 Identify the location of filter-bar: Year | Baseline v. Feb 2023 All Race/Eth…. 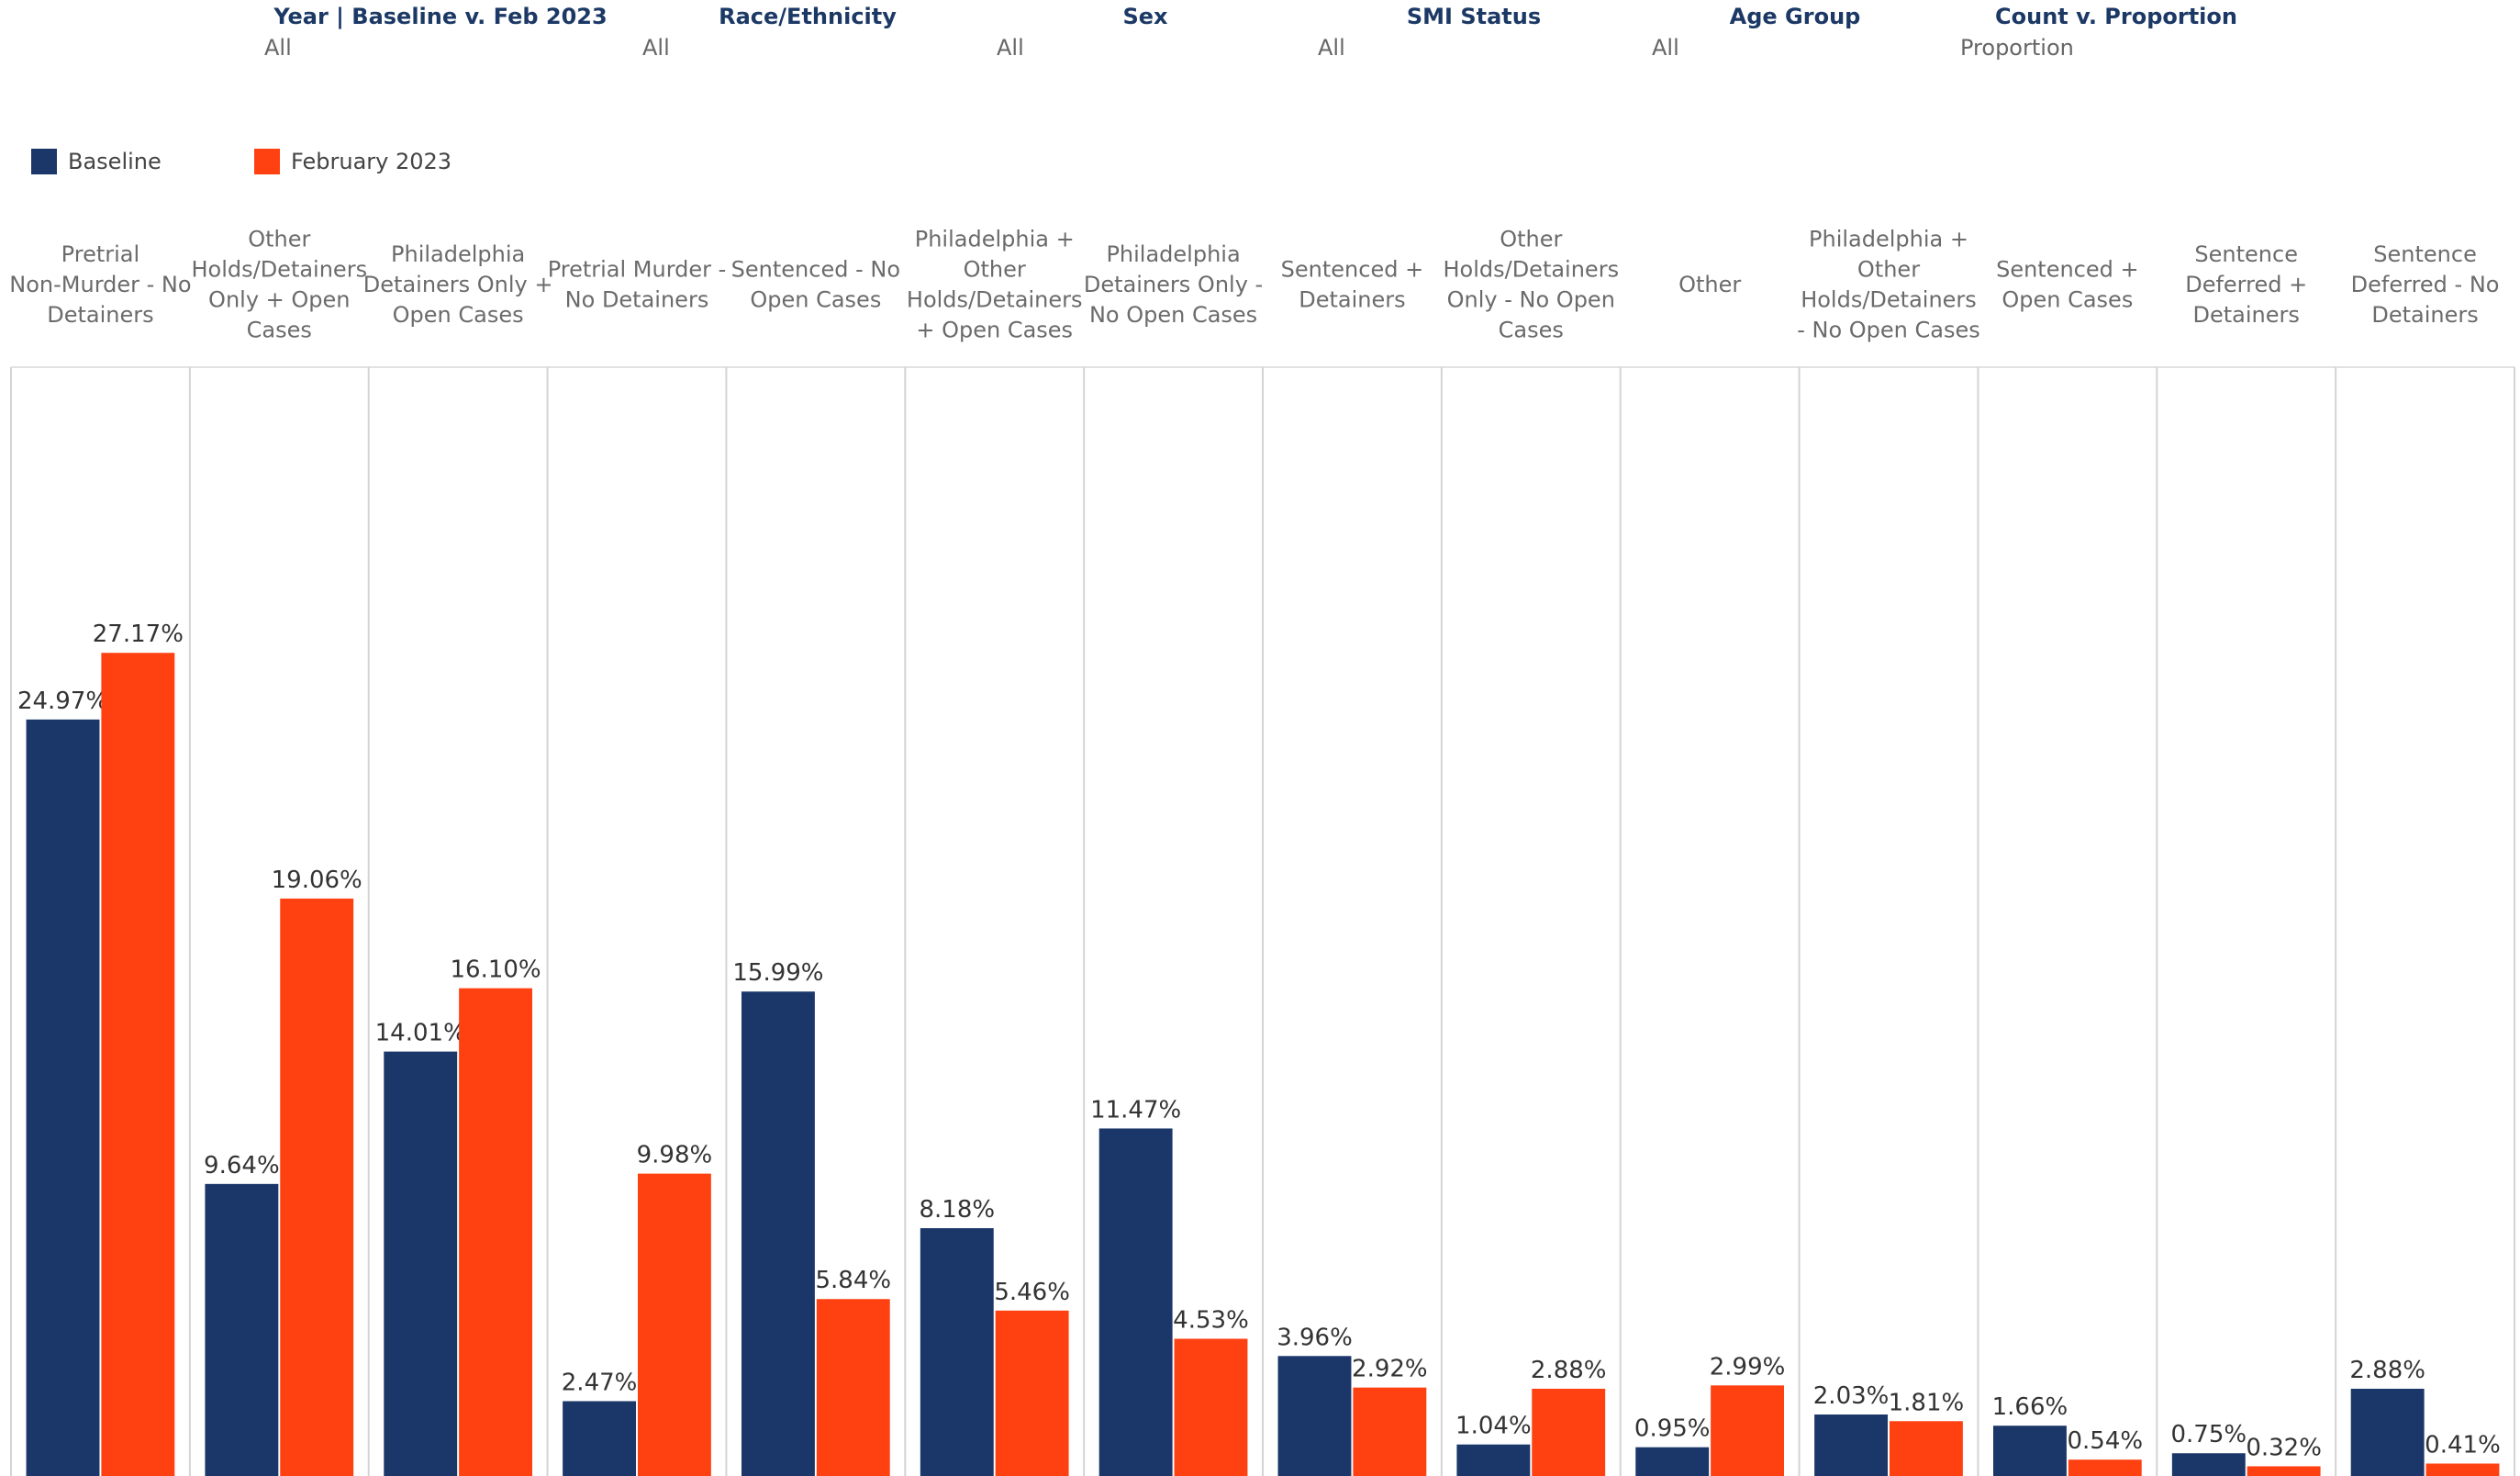
(1260, 36).